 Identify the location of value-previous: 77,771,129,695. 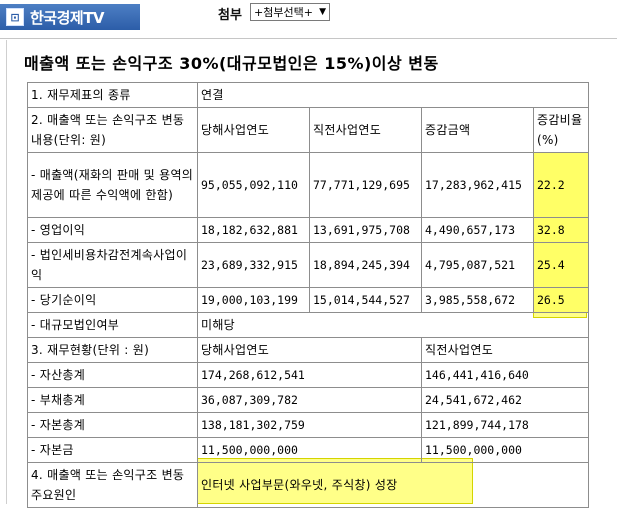
(365, 185).